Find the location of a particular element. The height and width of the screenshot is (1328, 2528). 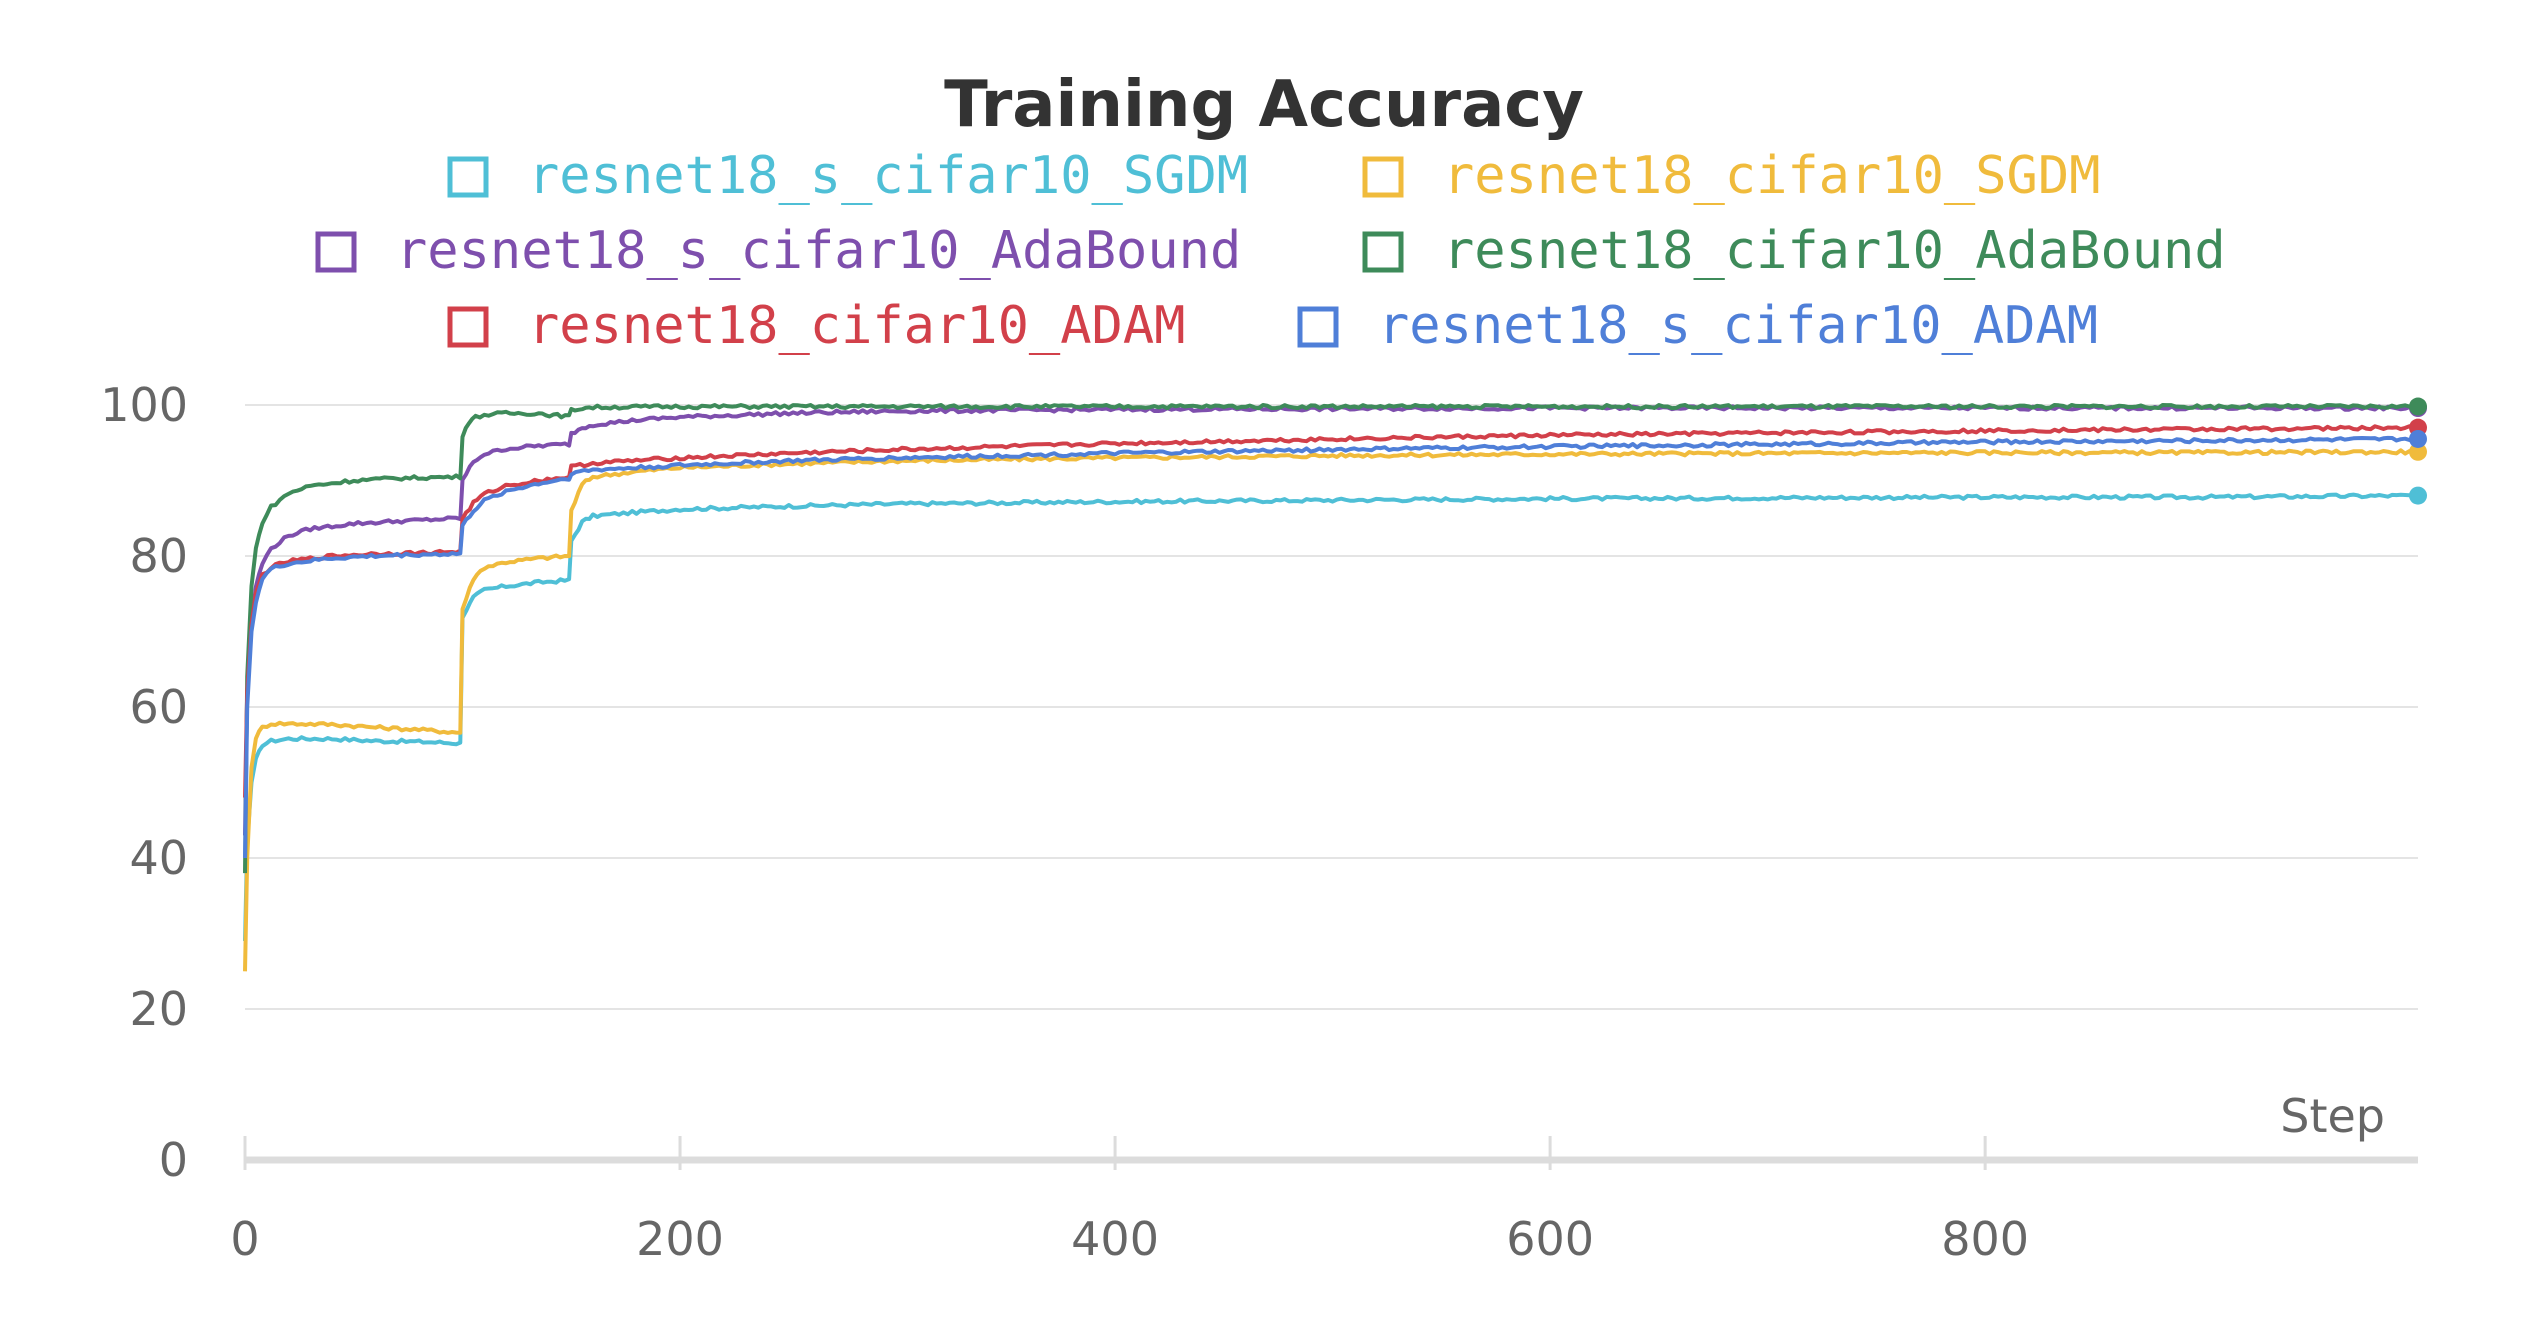

legend-label: resnet18_cifar10_SGDM is located at coordinates (1771, 176).